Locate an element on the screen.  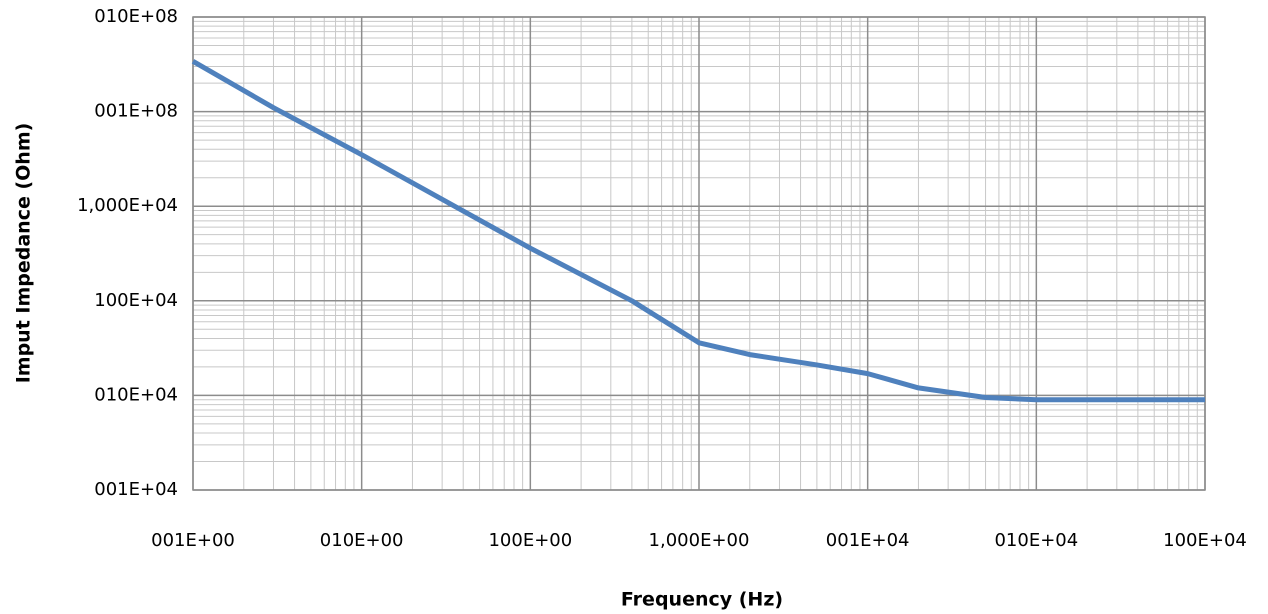
x-axis-title: Frequency (Hz) is located at coordinates (702, 600).